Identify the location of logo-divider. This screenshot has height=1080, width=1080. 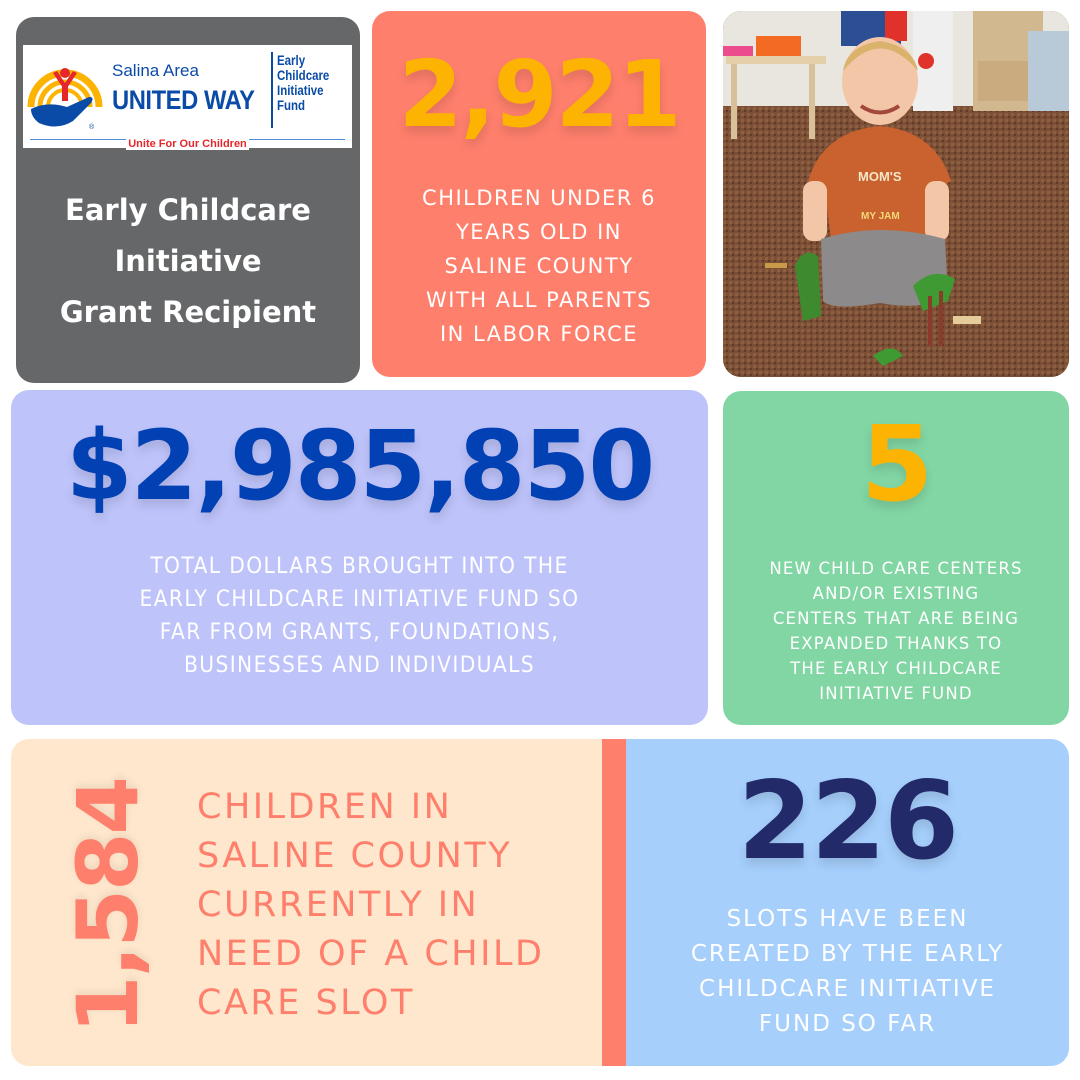
(272, 90).